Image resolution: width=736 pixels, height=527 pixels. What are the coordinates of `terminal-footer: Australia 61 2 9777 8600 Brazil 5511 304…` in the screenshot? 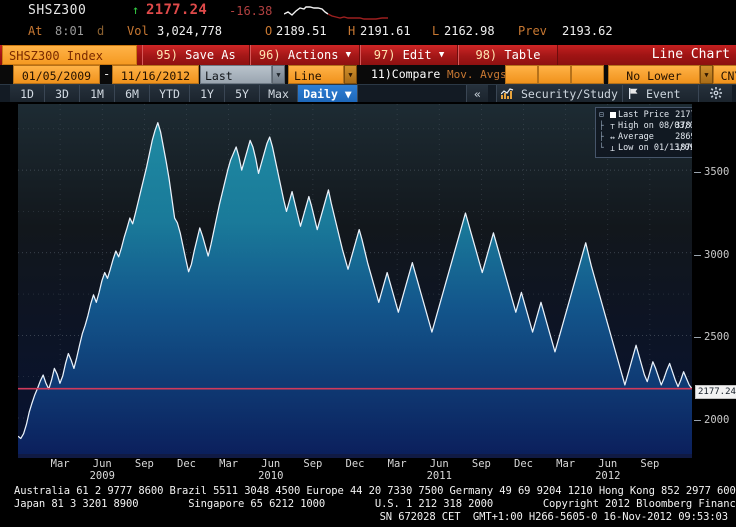 It's located at (368, 505).